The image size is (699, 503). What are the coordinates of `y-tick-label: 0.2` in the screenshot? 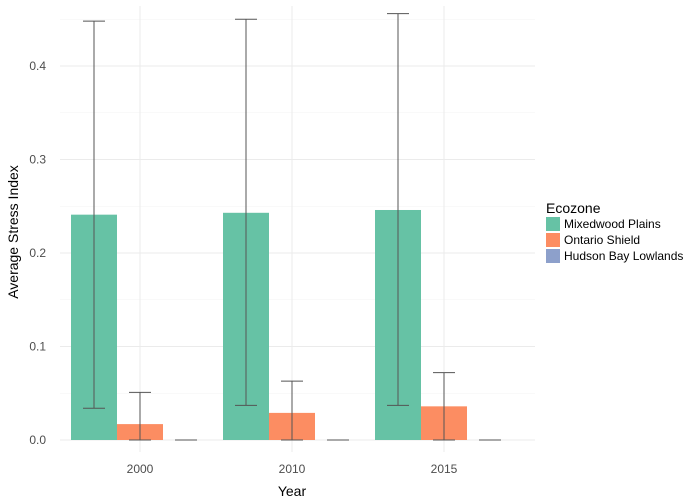 It's located at (37, 253).